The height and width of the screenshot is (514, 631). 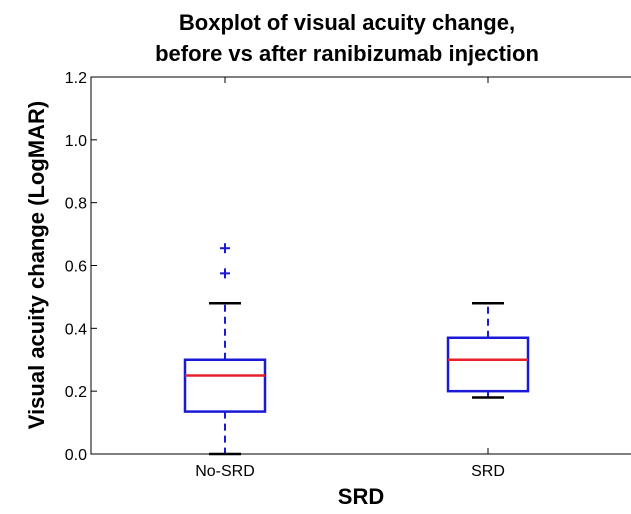 What do you see at coordinates (225, 349) in the screenshot?
I see `box-group-no-srd` at bounding box center [225, 349].